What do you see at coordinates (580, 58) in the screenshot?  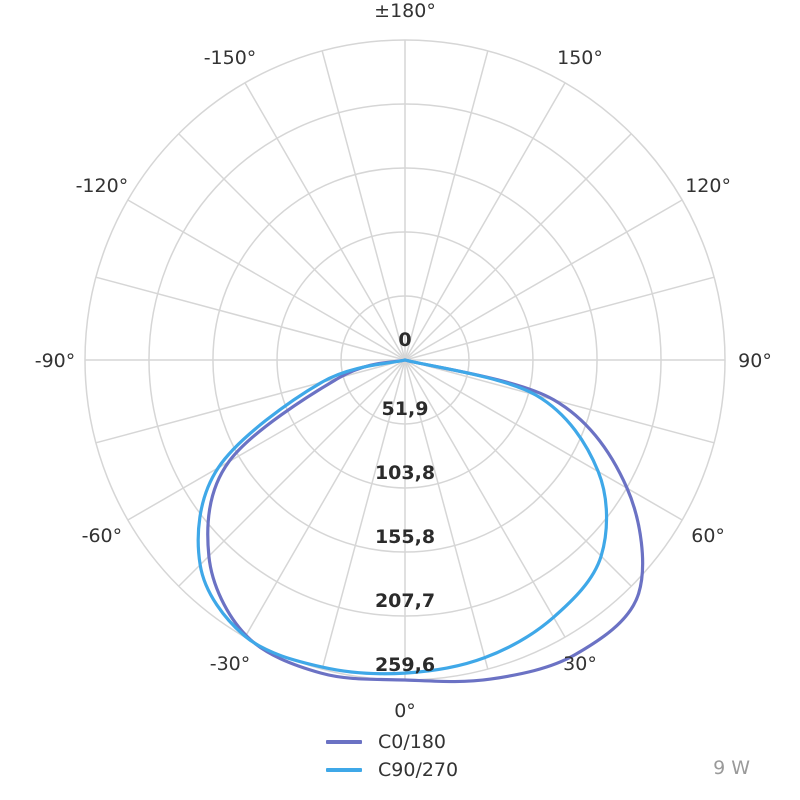 I see `angle-label: 150°` at bounding box center [580, 58].